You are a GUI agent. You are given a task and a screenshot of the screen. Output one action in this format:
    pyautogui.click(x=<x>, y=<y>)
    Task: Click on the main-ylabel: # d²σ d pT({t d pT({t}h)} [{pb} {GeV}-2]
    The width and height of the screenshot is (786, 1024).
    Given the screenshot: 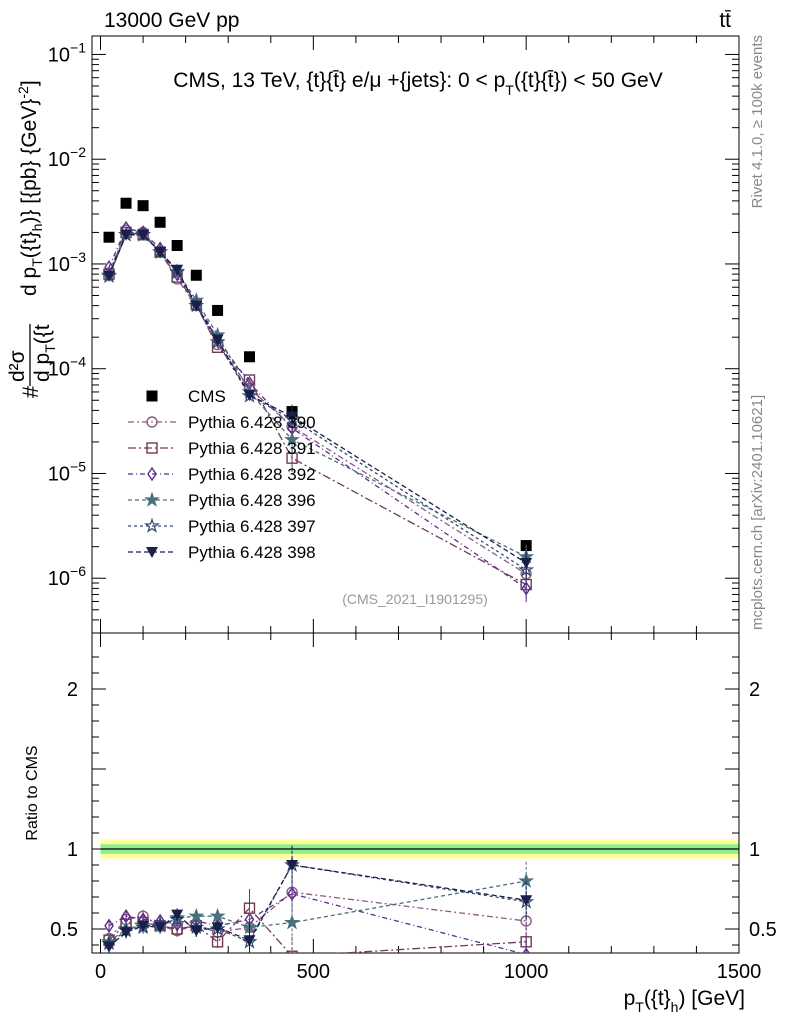 What is the action you would take?
    pyautogui.click(x=32, y=239)
    